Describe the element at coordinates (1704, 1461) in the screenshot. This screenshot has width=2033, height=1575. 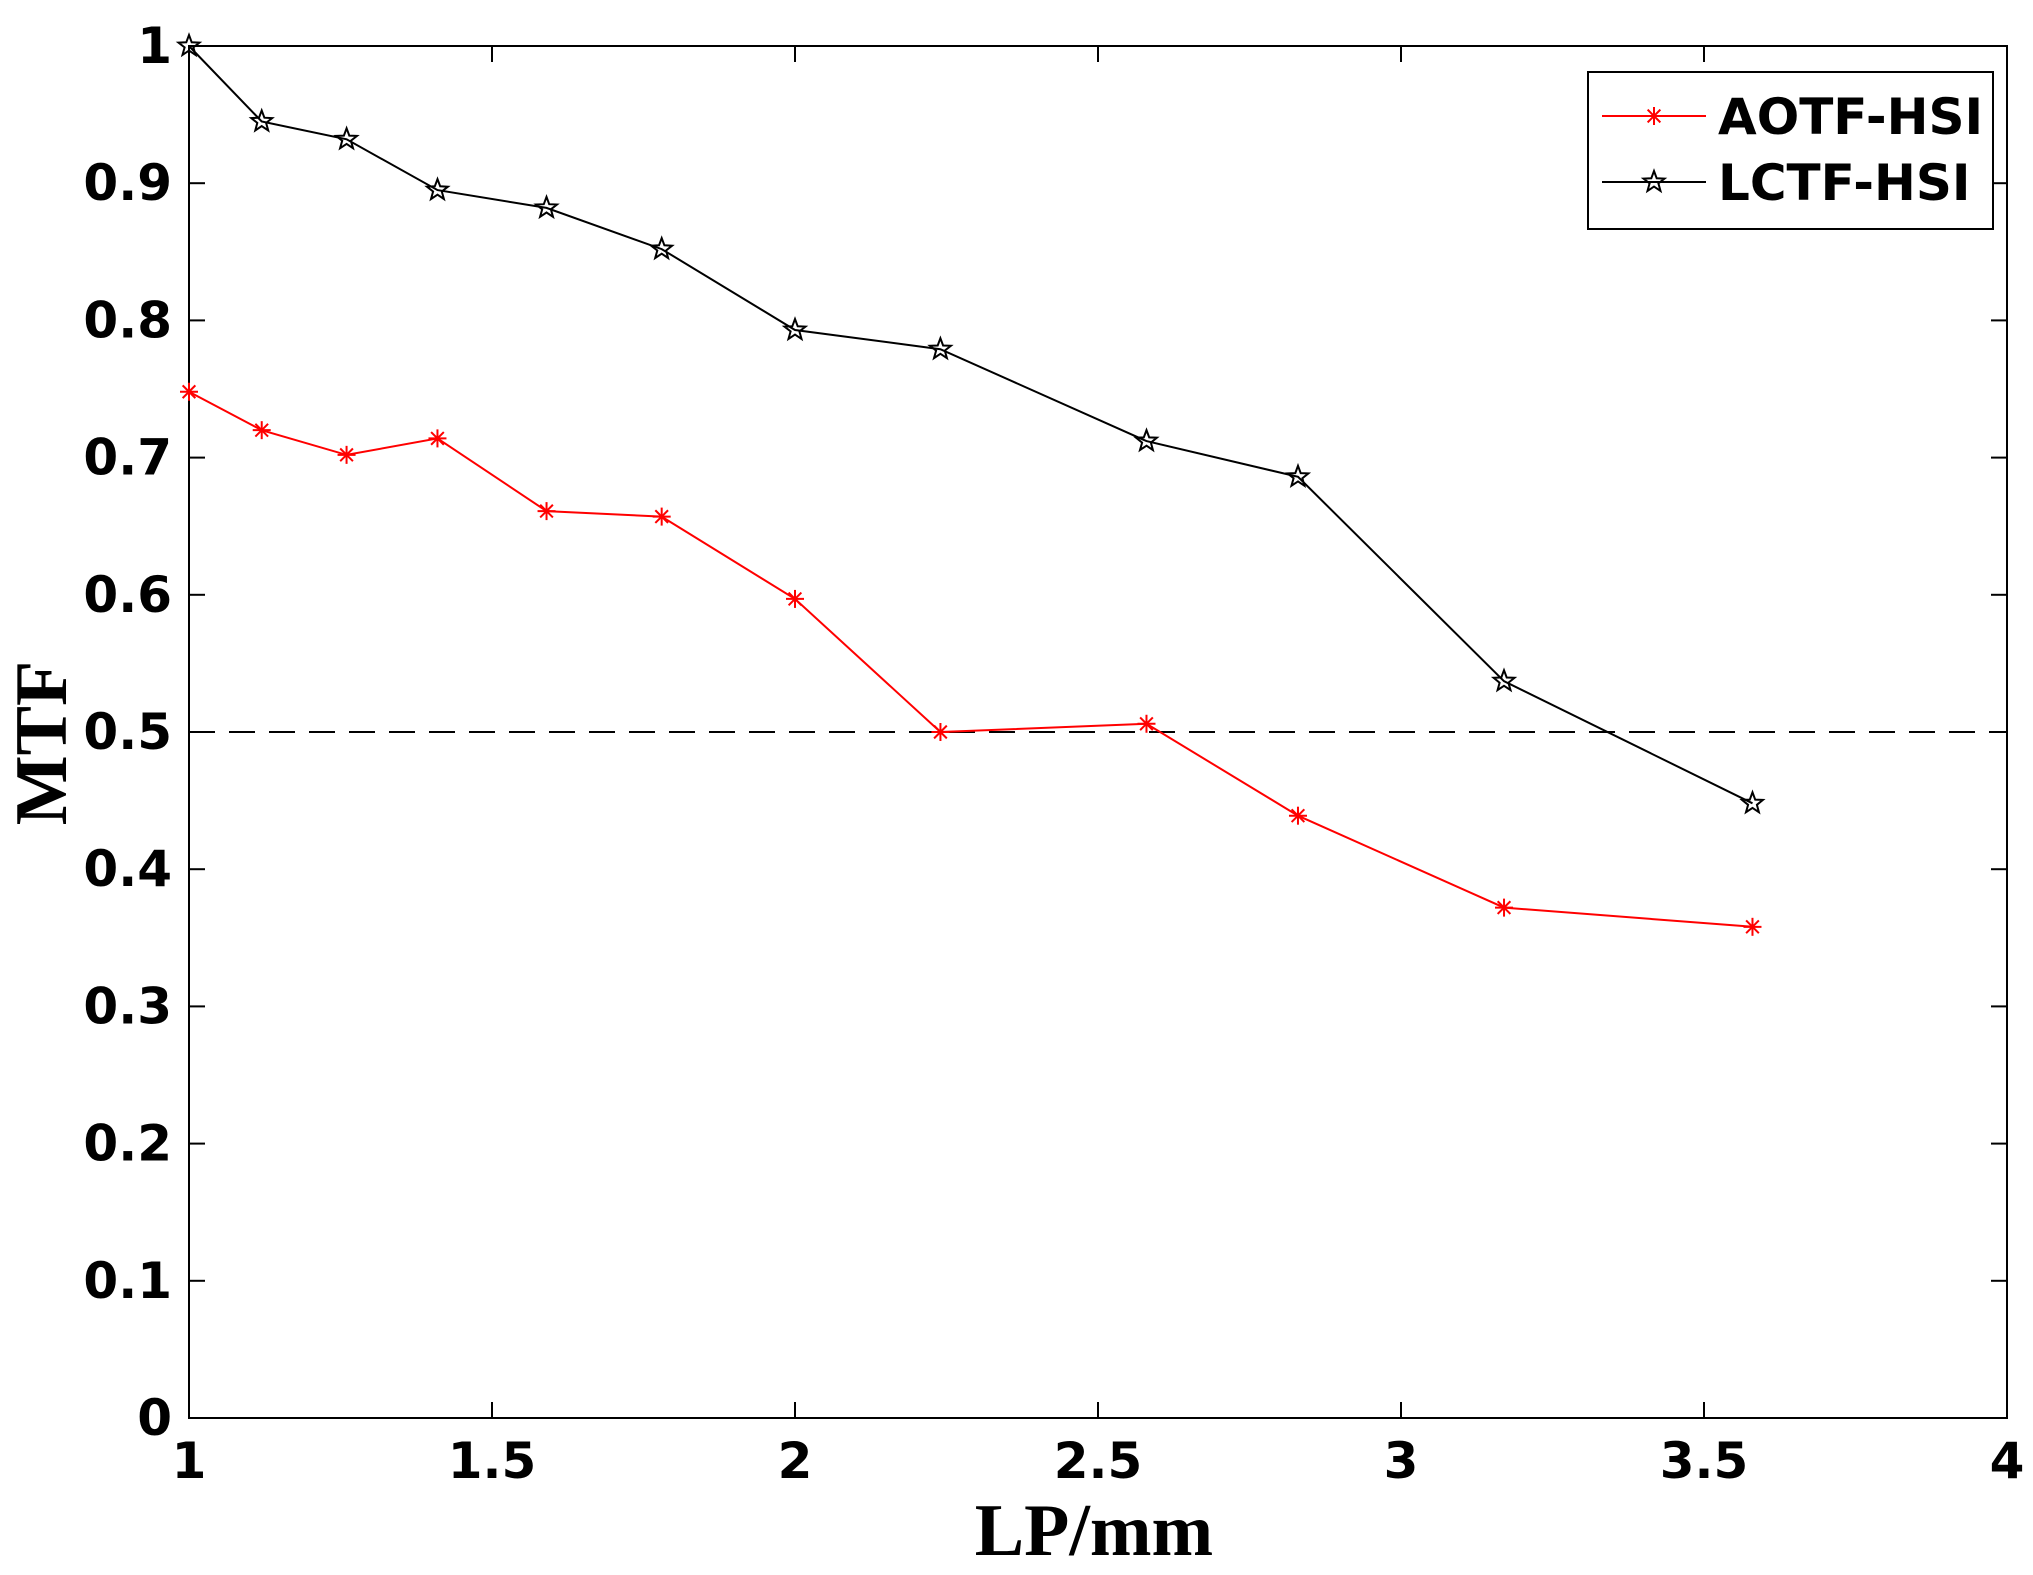
I see `x-tick-label: 3.5` at that location.